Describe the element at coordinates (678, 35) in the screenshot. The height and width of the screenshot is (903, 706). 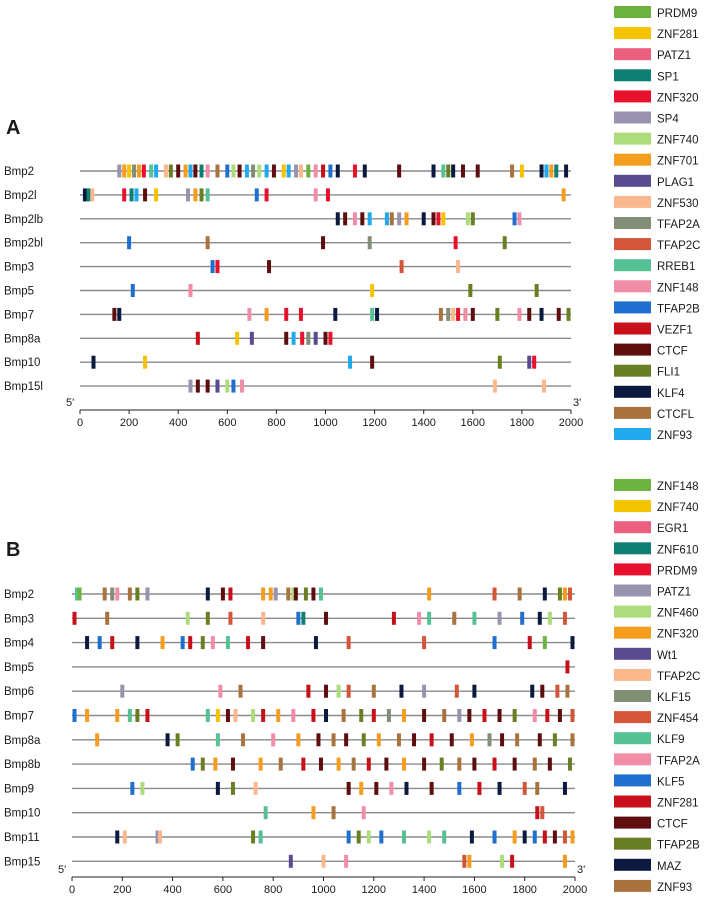
I see `legend-label: ZNF281` at that location.